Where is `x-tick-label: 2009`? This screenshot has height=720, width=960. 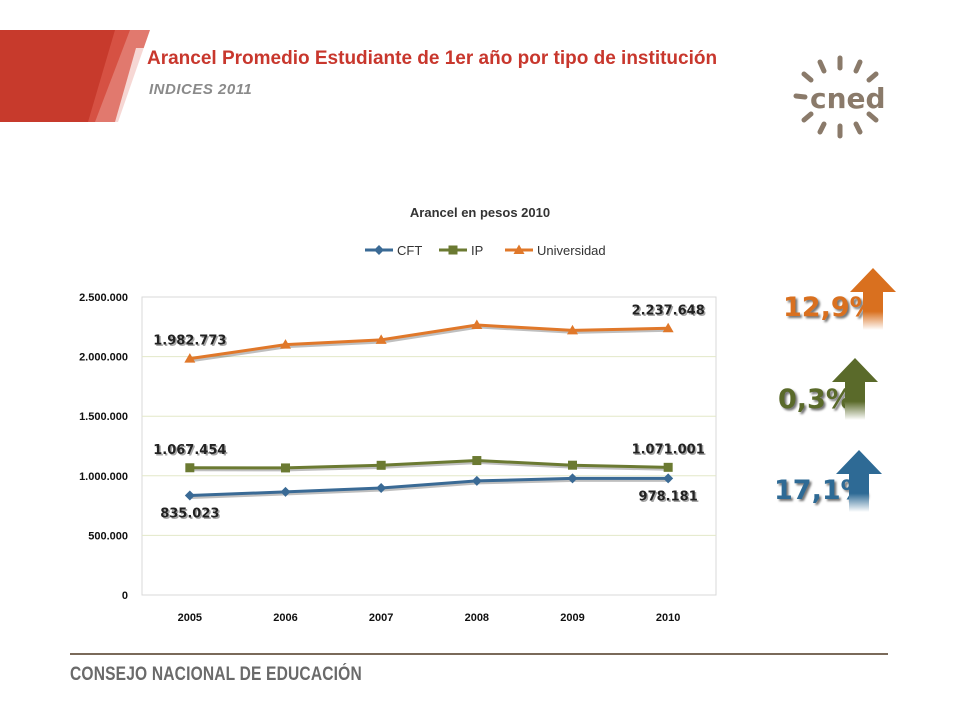 x-tick-label: 2009 is located at coordinates (572, 618).